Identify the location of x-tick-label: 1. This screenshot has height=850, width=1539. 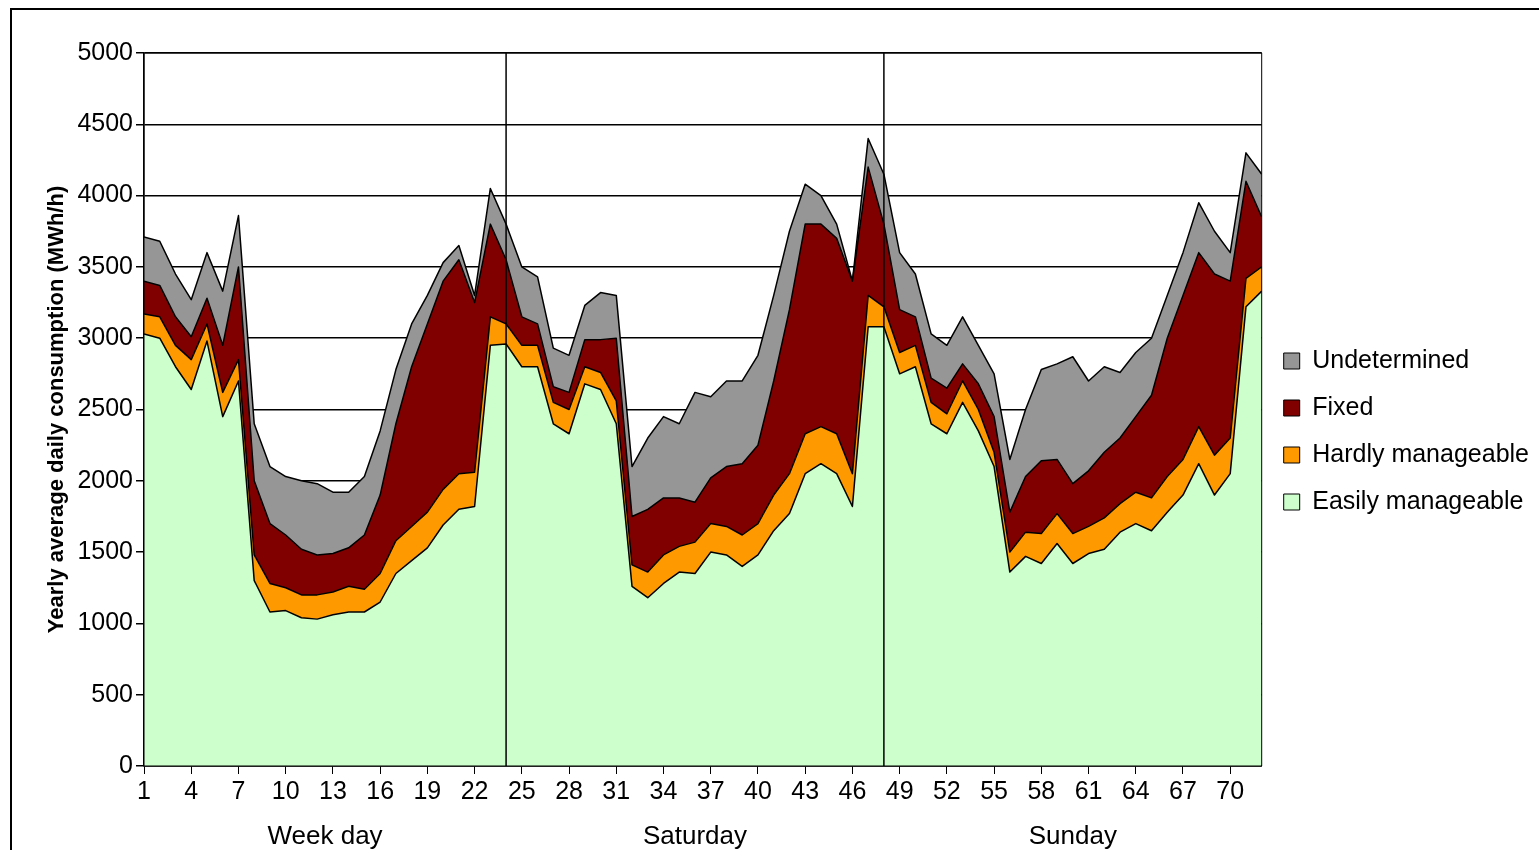
(144, 789).